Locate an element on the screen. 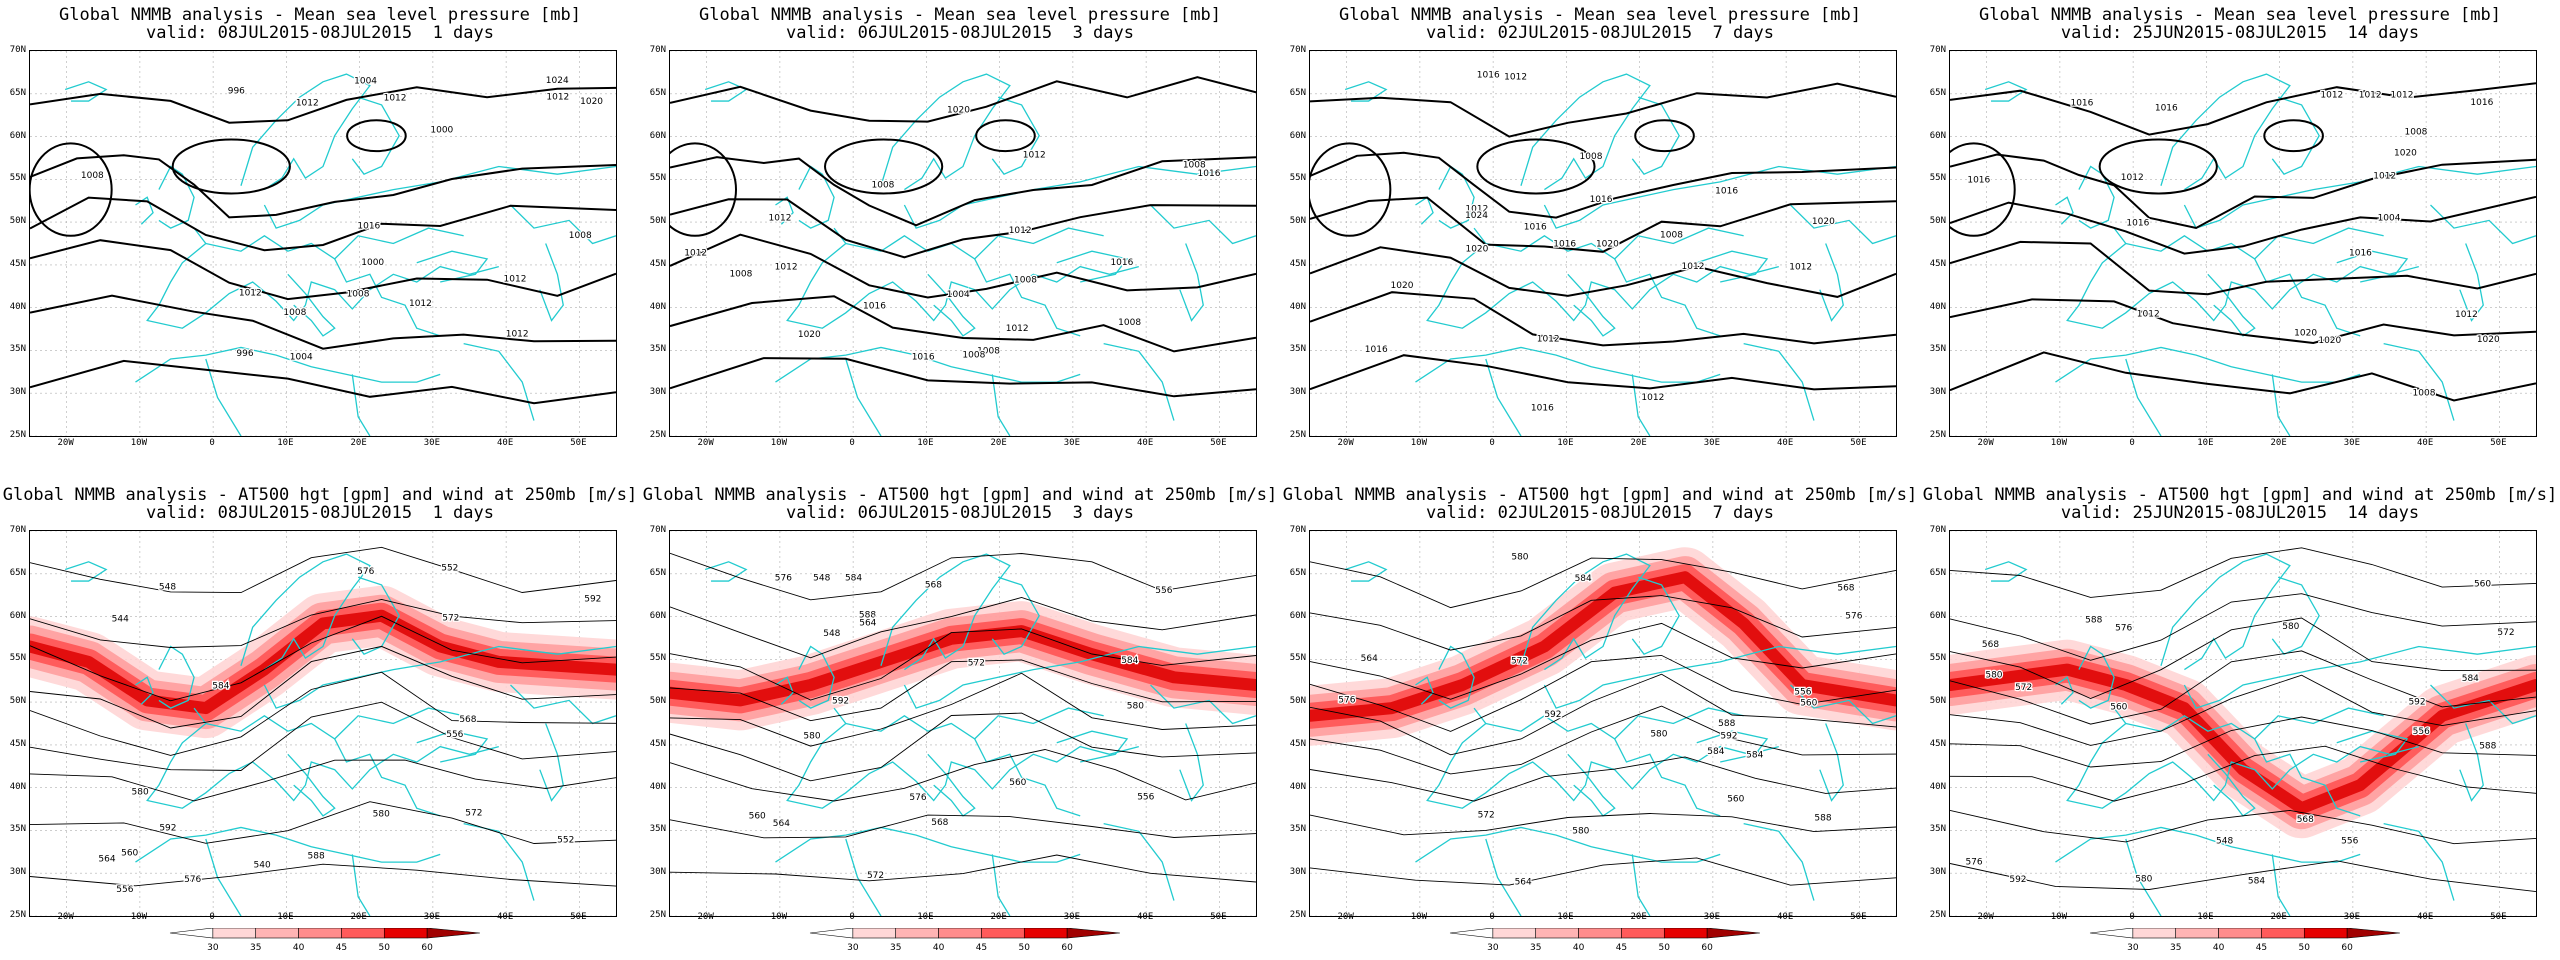 The image size is (2560, 960). panel-valid-range: valid: 25JUN2015-08JUL2015 14 days is located at coordinates (2240, 33).